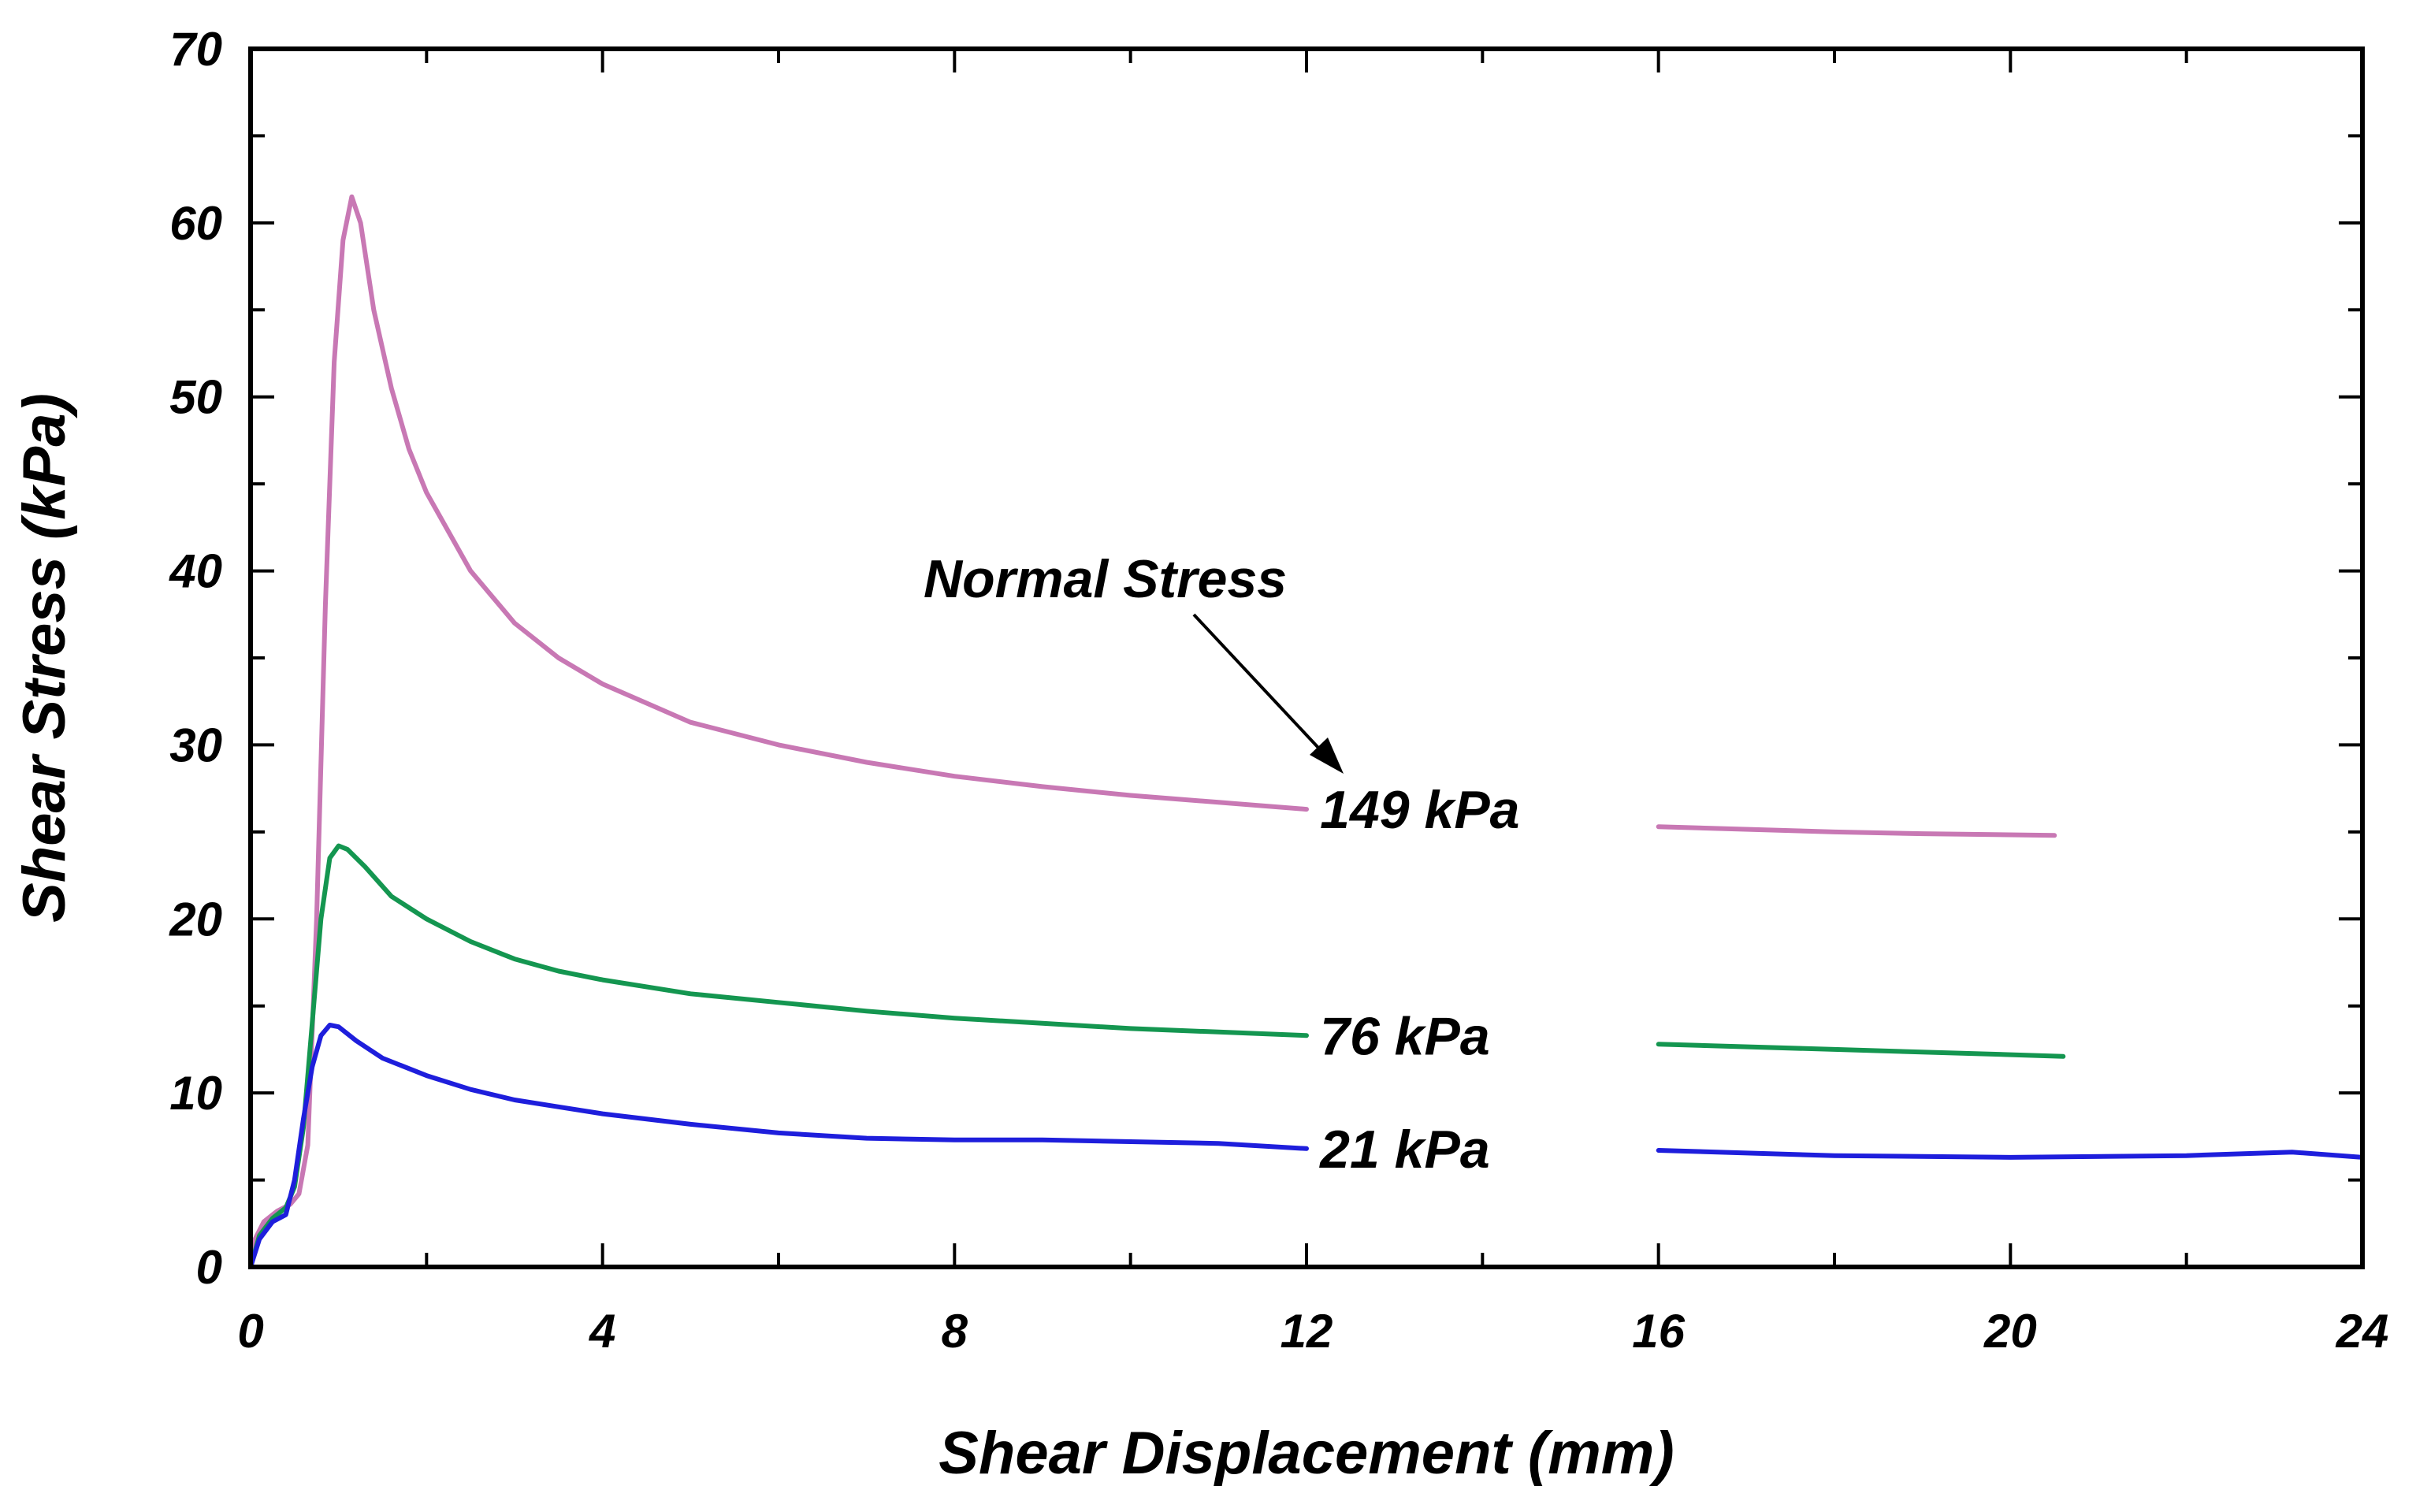  I want to click on y-tick-label: 0, so click(209, 1267).